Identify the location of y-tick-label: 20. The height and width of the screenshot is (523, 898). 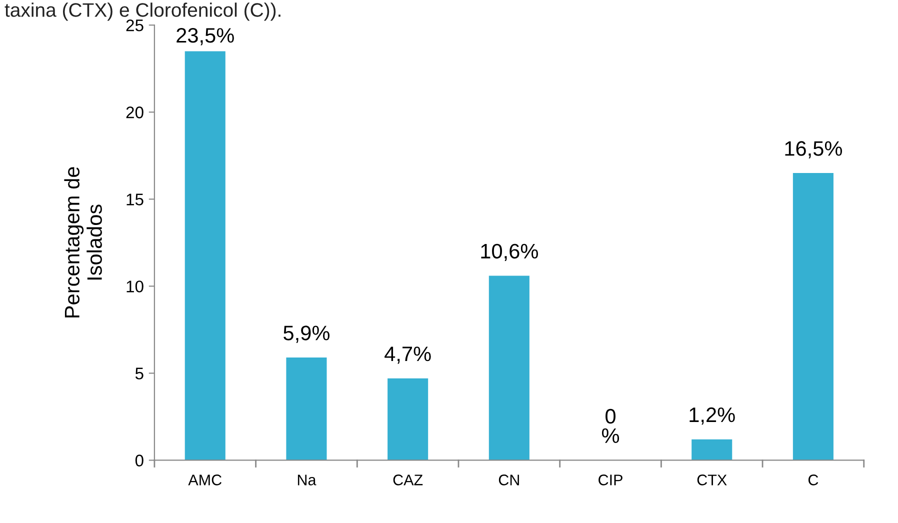
(135, 112).